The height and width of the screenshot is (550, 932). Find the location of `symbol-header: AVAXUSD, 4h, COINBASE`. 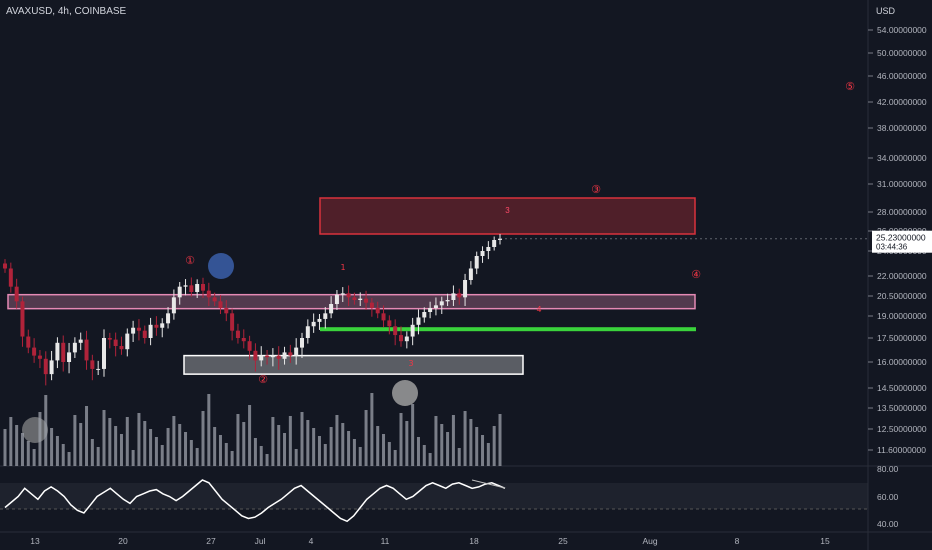

symbol-header: AVAXUSD, 4h, COINBASE is located at coordinates (66, 11).